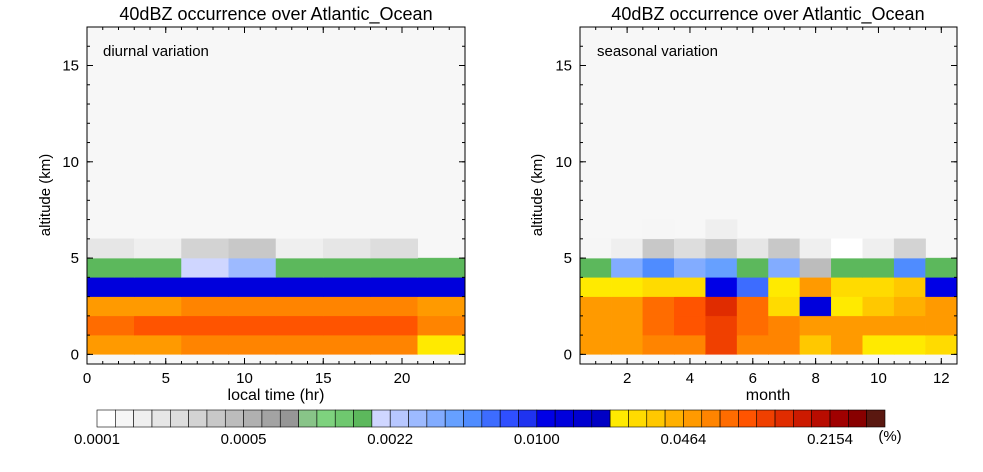 The width and height of the screenshot is (983, 472). What do you see at coordinates (402, 378) in the screenshot?
I see `x-tick-label: 20` at bounding box center [402, 378].